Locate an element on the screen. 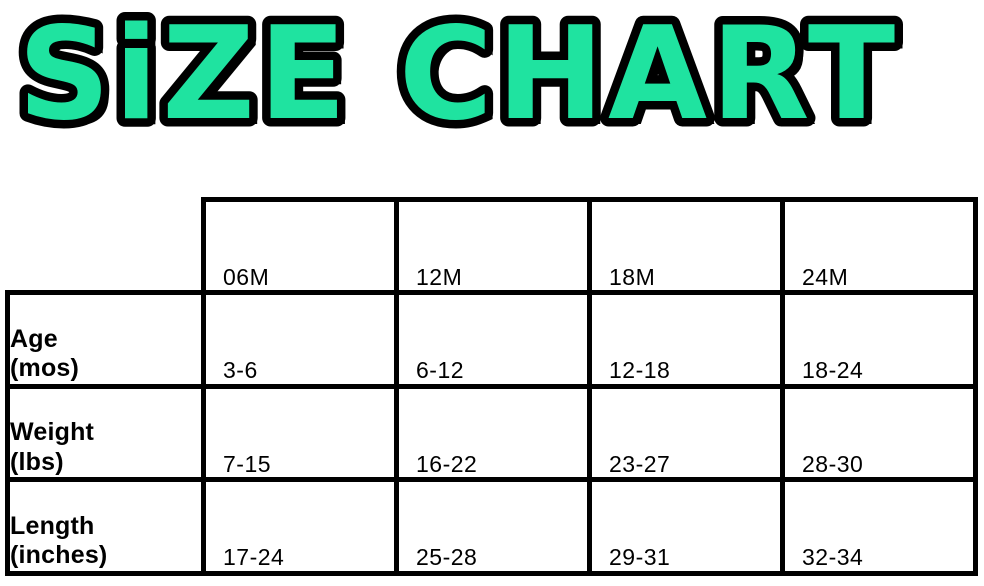 This screenshot has height=586, width=984. cell-weight-06m: 7-15 is located at coordinates (301, 431).